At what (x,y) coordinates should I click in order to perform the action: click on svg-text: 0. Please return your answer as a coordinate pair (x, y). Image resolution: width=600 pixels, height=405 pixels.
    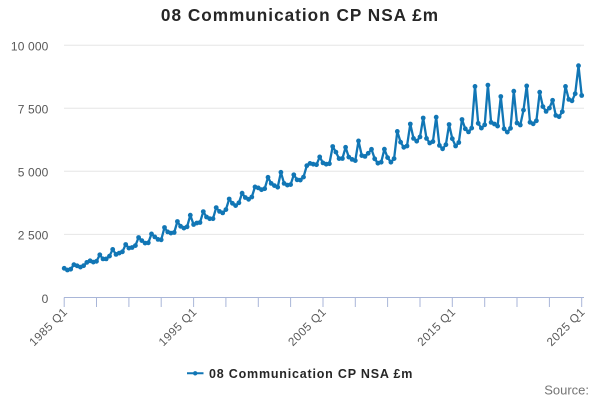
    Looking at the image, I should click on (45, 299).